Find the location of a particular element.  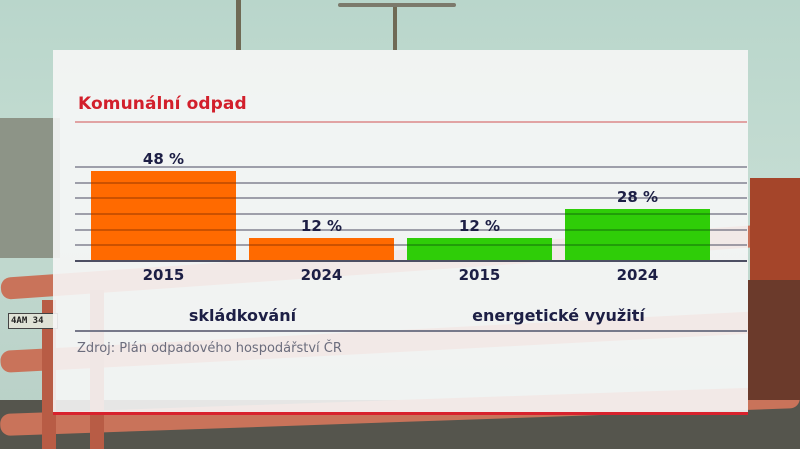

group-divider is located at coordinates (411, 331).